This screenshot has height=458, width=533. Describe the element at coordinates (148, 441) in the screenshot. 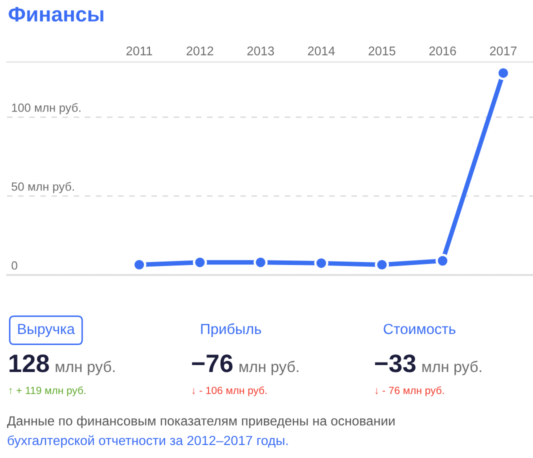

I see `text: бухгалтерской отчетности за 2012–2017 годы.` at that location.